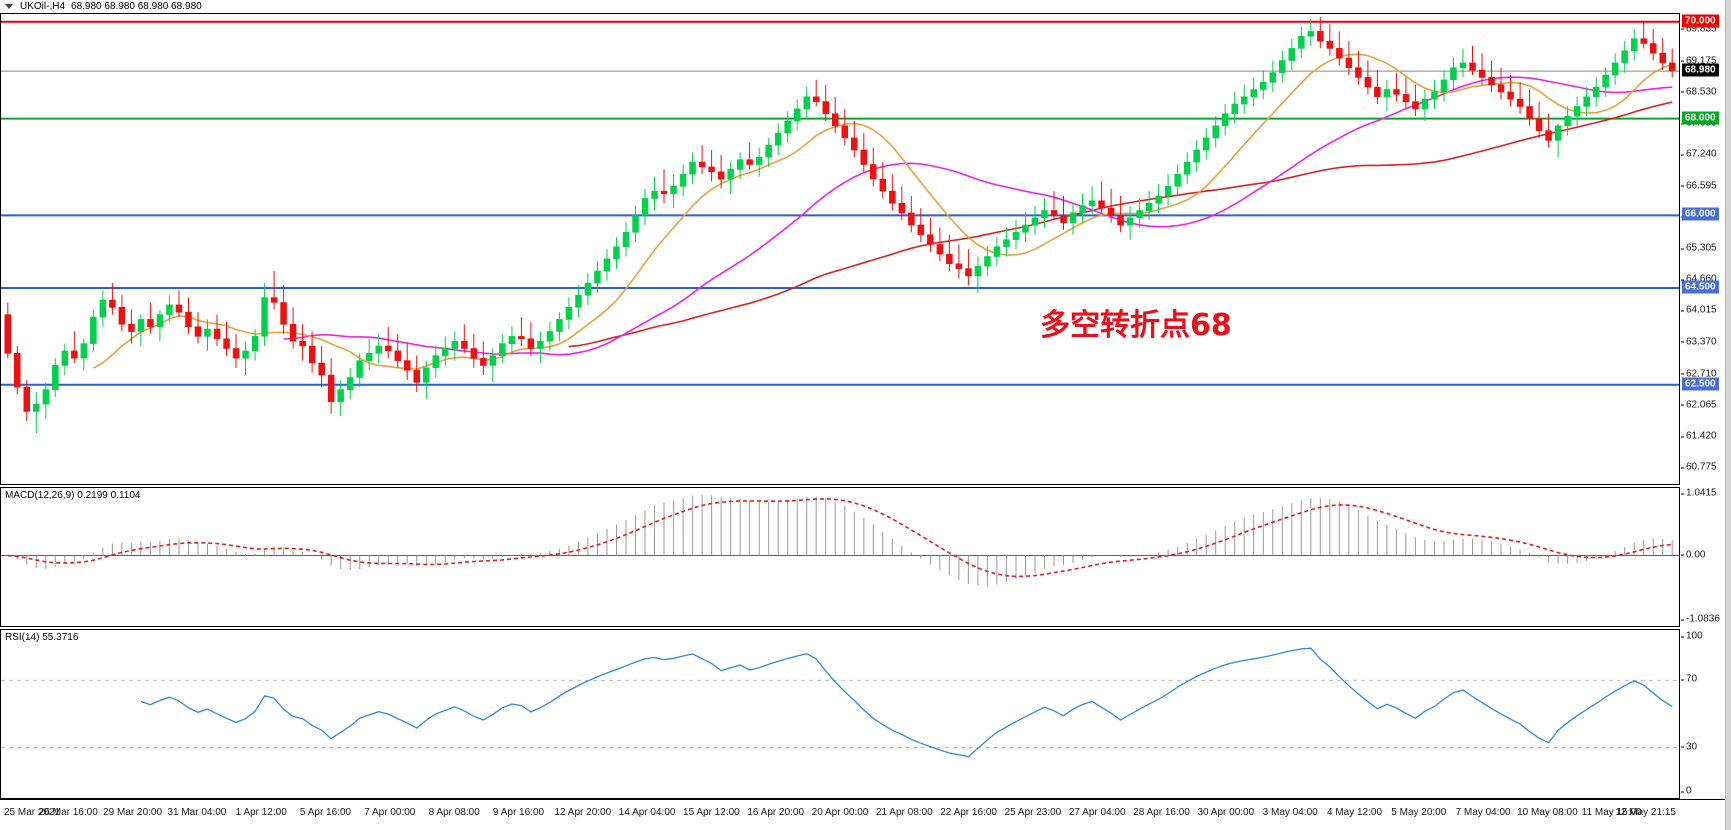 The width and height of the screenshot is (1731, 830). I want to click on time-axis-label: 31 Mar 04:00, so click(197, 812).